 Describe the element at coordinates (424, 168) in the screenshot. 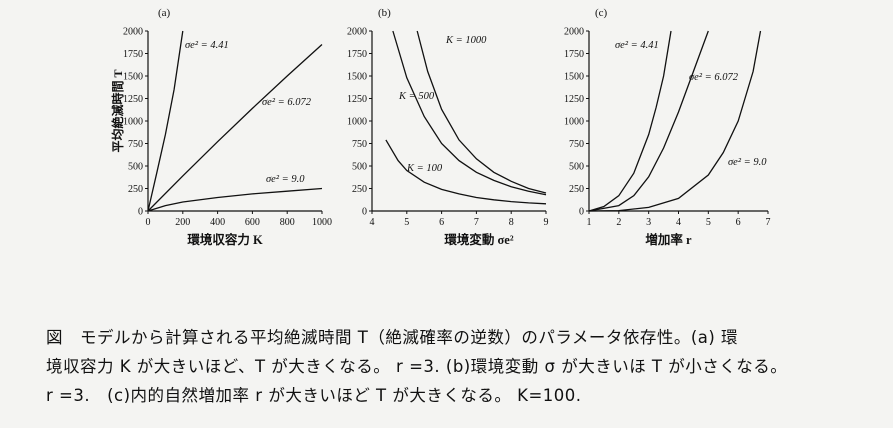

I see `series-label: K = 100` at that location.